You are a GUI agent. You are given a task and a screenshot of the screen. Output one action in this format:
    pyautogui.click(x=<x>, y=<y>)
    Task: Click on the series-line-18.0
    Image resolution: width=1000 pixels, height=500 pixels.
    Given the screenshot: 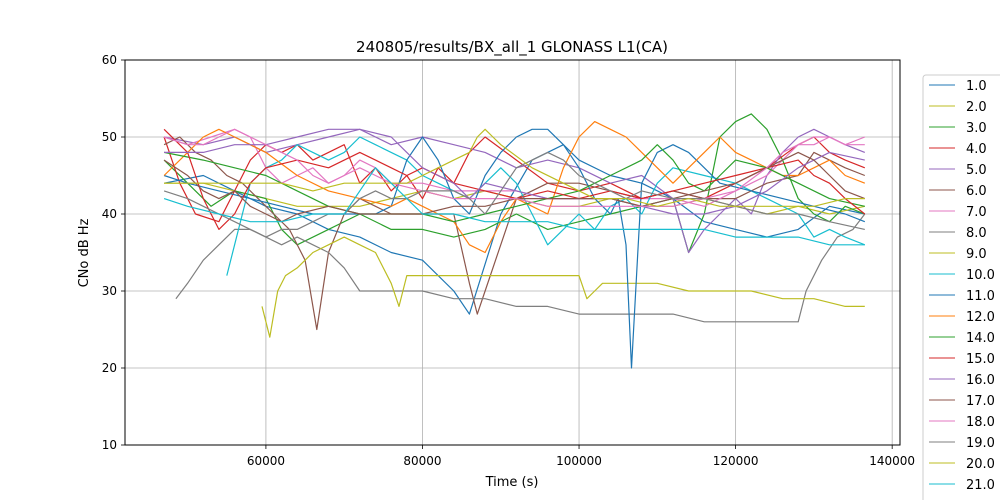 What is the action you would take?
    pyautogui.click(x=514, y=167)
    